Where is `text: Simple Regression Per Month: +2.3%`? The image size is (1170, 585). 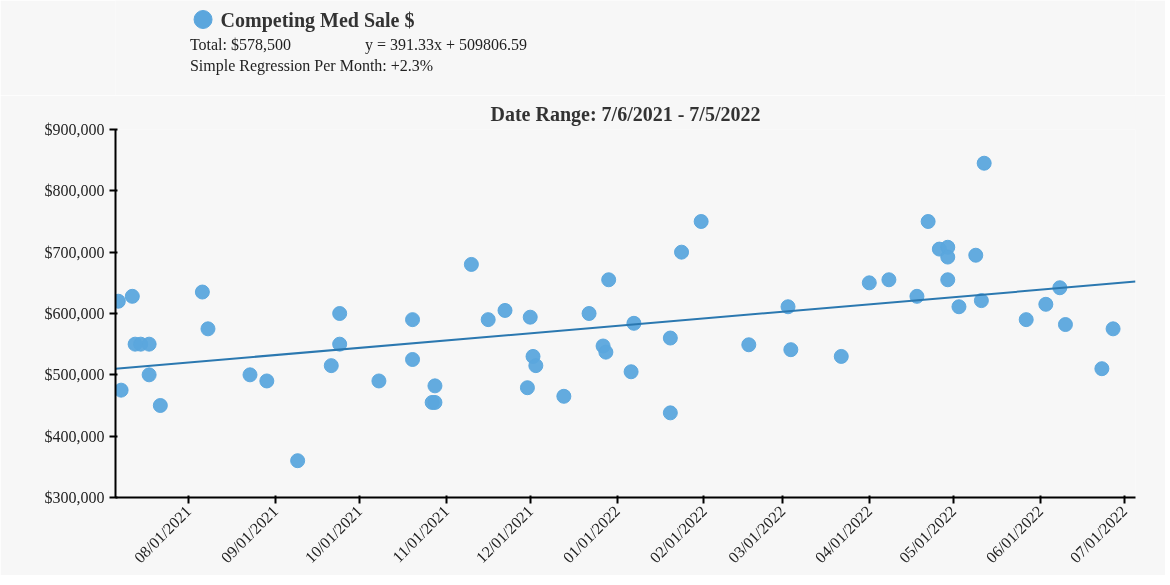 text: Simple Regression Per Month: +2.3% is located at coordinates (311, 65).